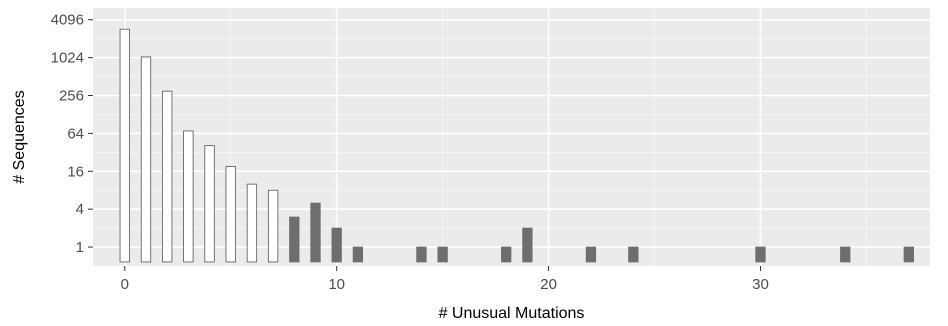 The image size is (948, 326). What do you see at coordinates (75, 171) in the screenshot?
I see `y-tick-label: 16` at bounding box center [75, 171].